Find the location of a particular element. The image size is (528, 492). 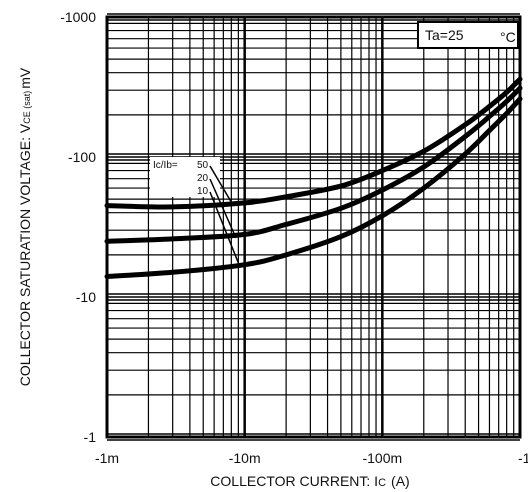

x-tick-labels: -1m -10m -100m -1 is located at coordinates (311, 458).